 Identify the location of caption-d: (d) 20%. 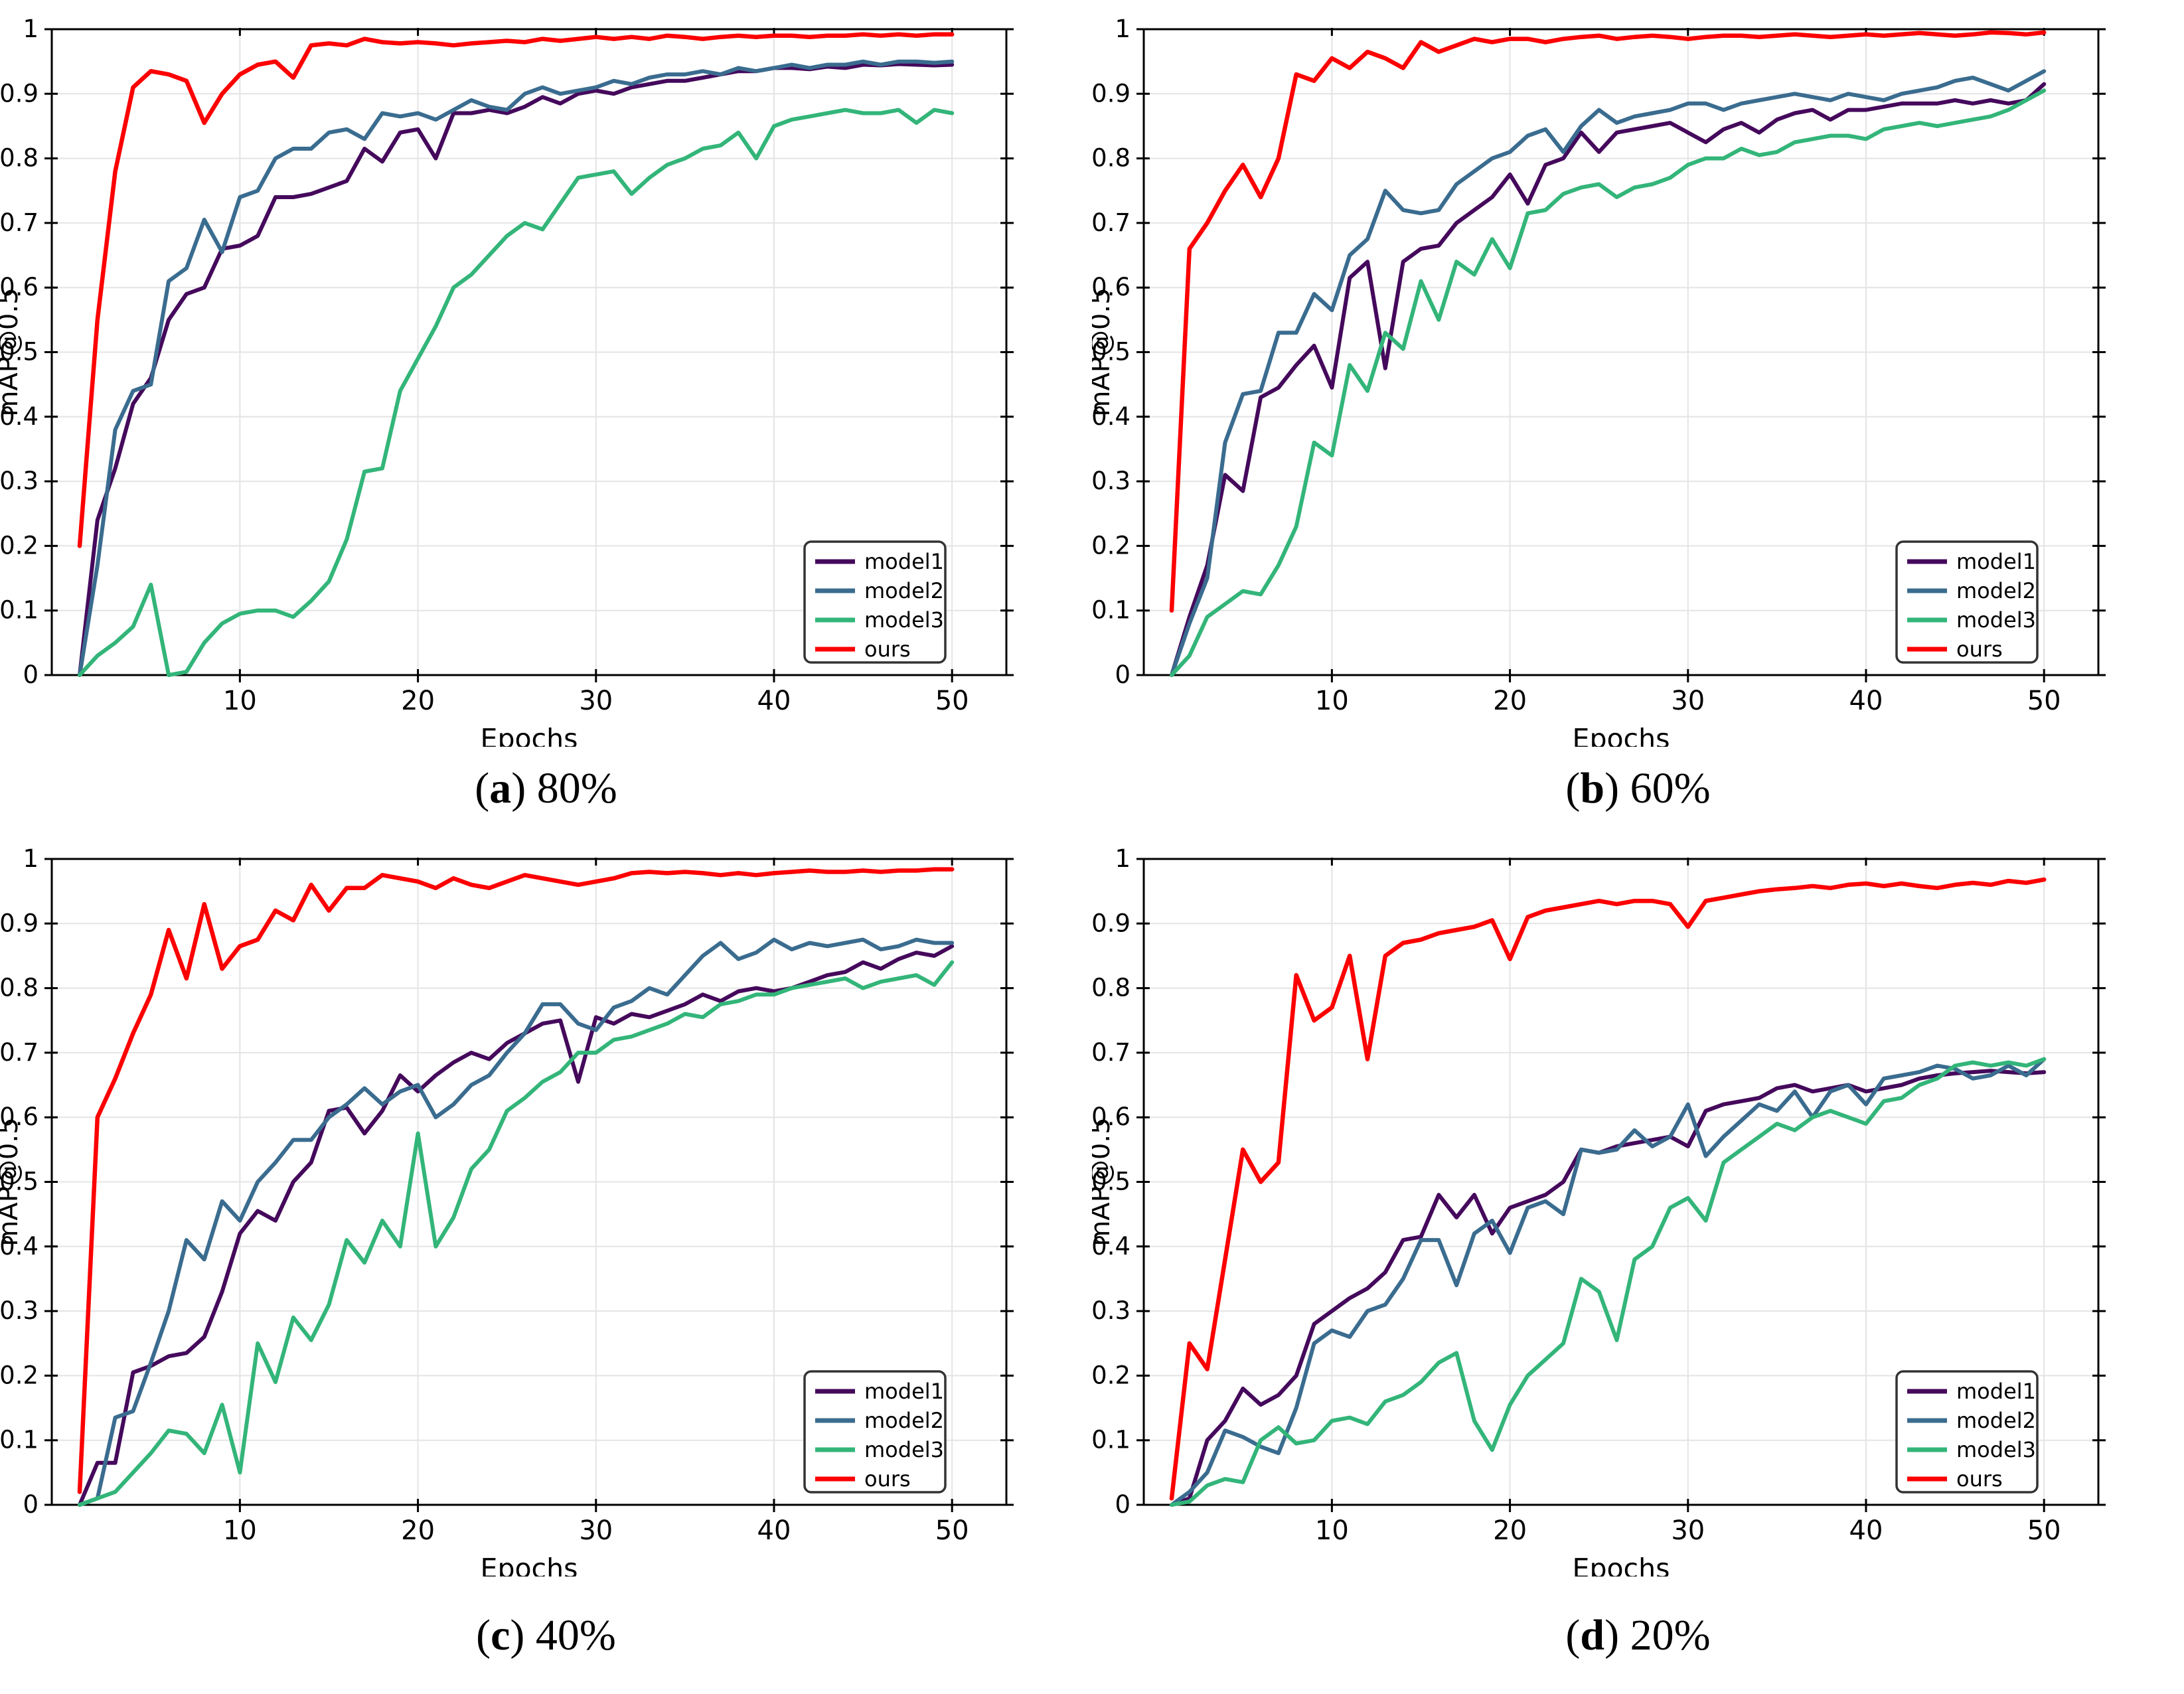
(1638, 1636).